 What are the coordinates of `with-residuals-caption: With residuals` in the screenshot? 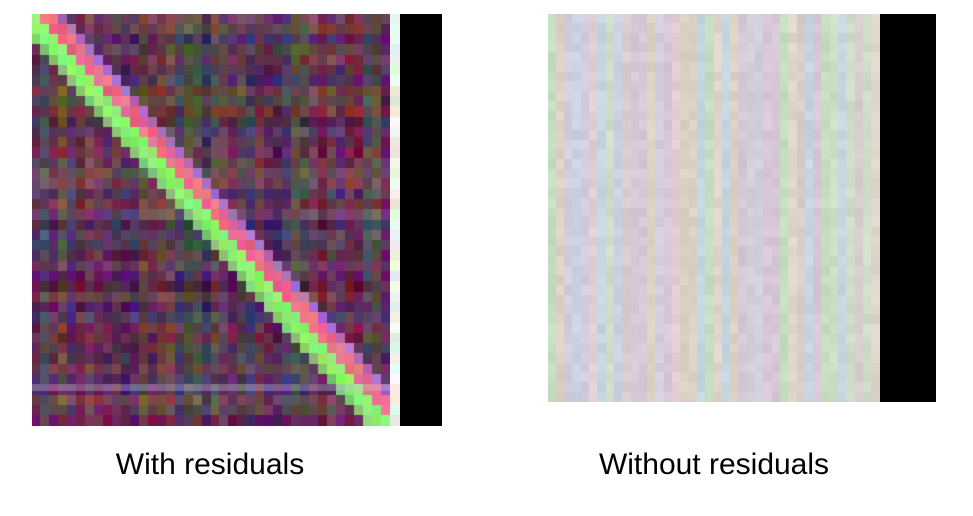 It's located at (210, 464).